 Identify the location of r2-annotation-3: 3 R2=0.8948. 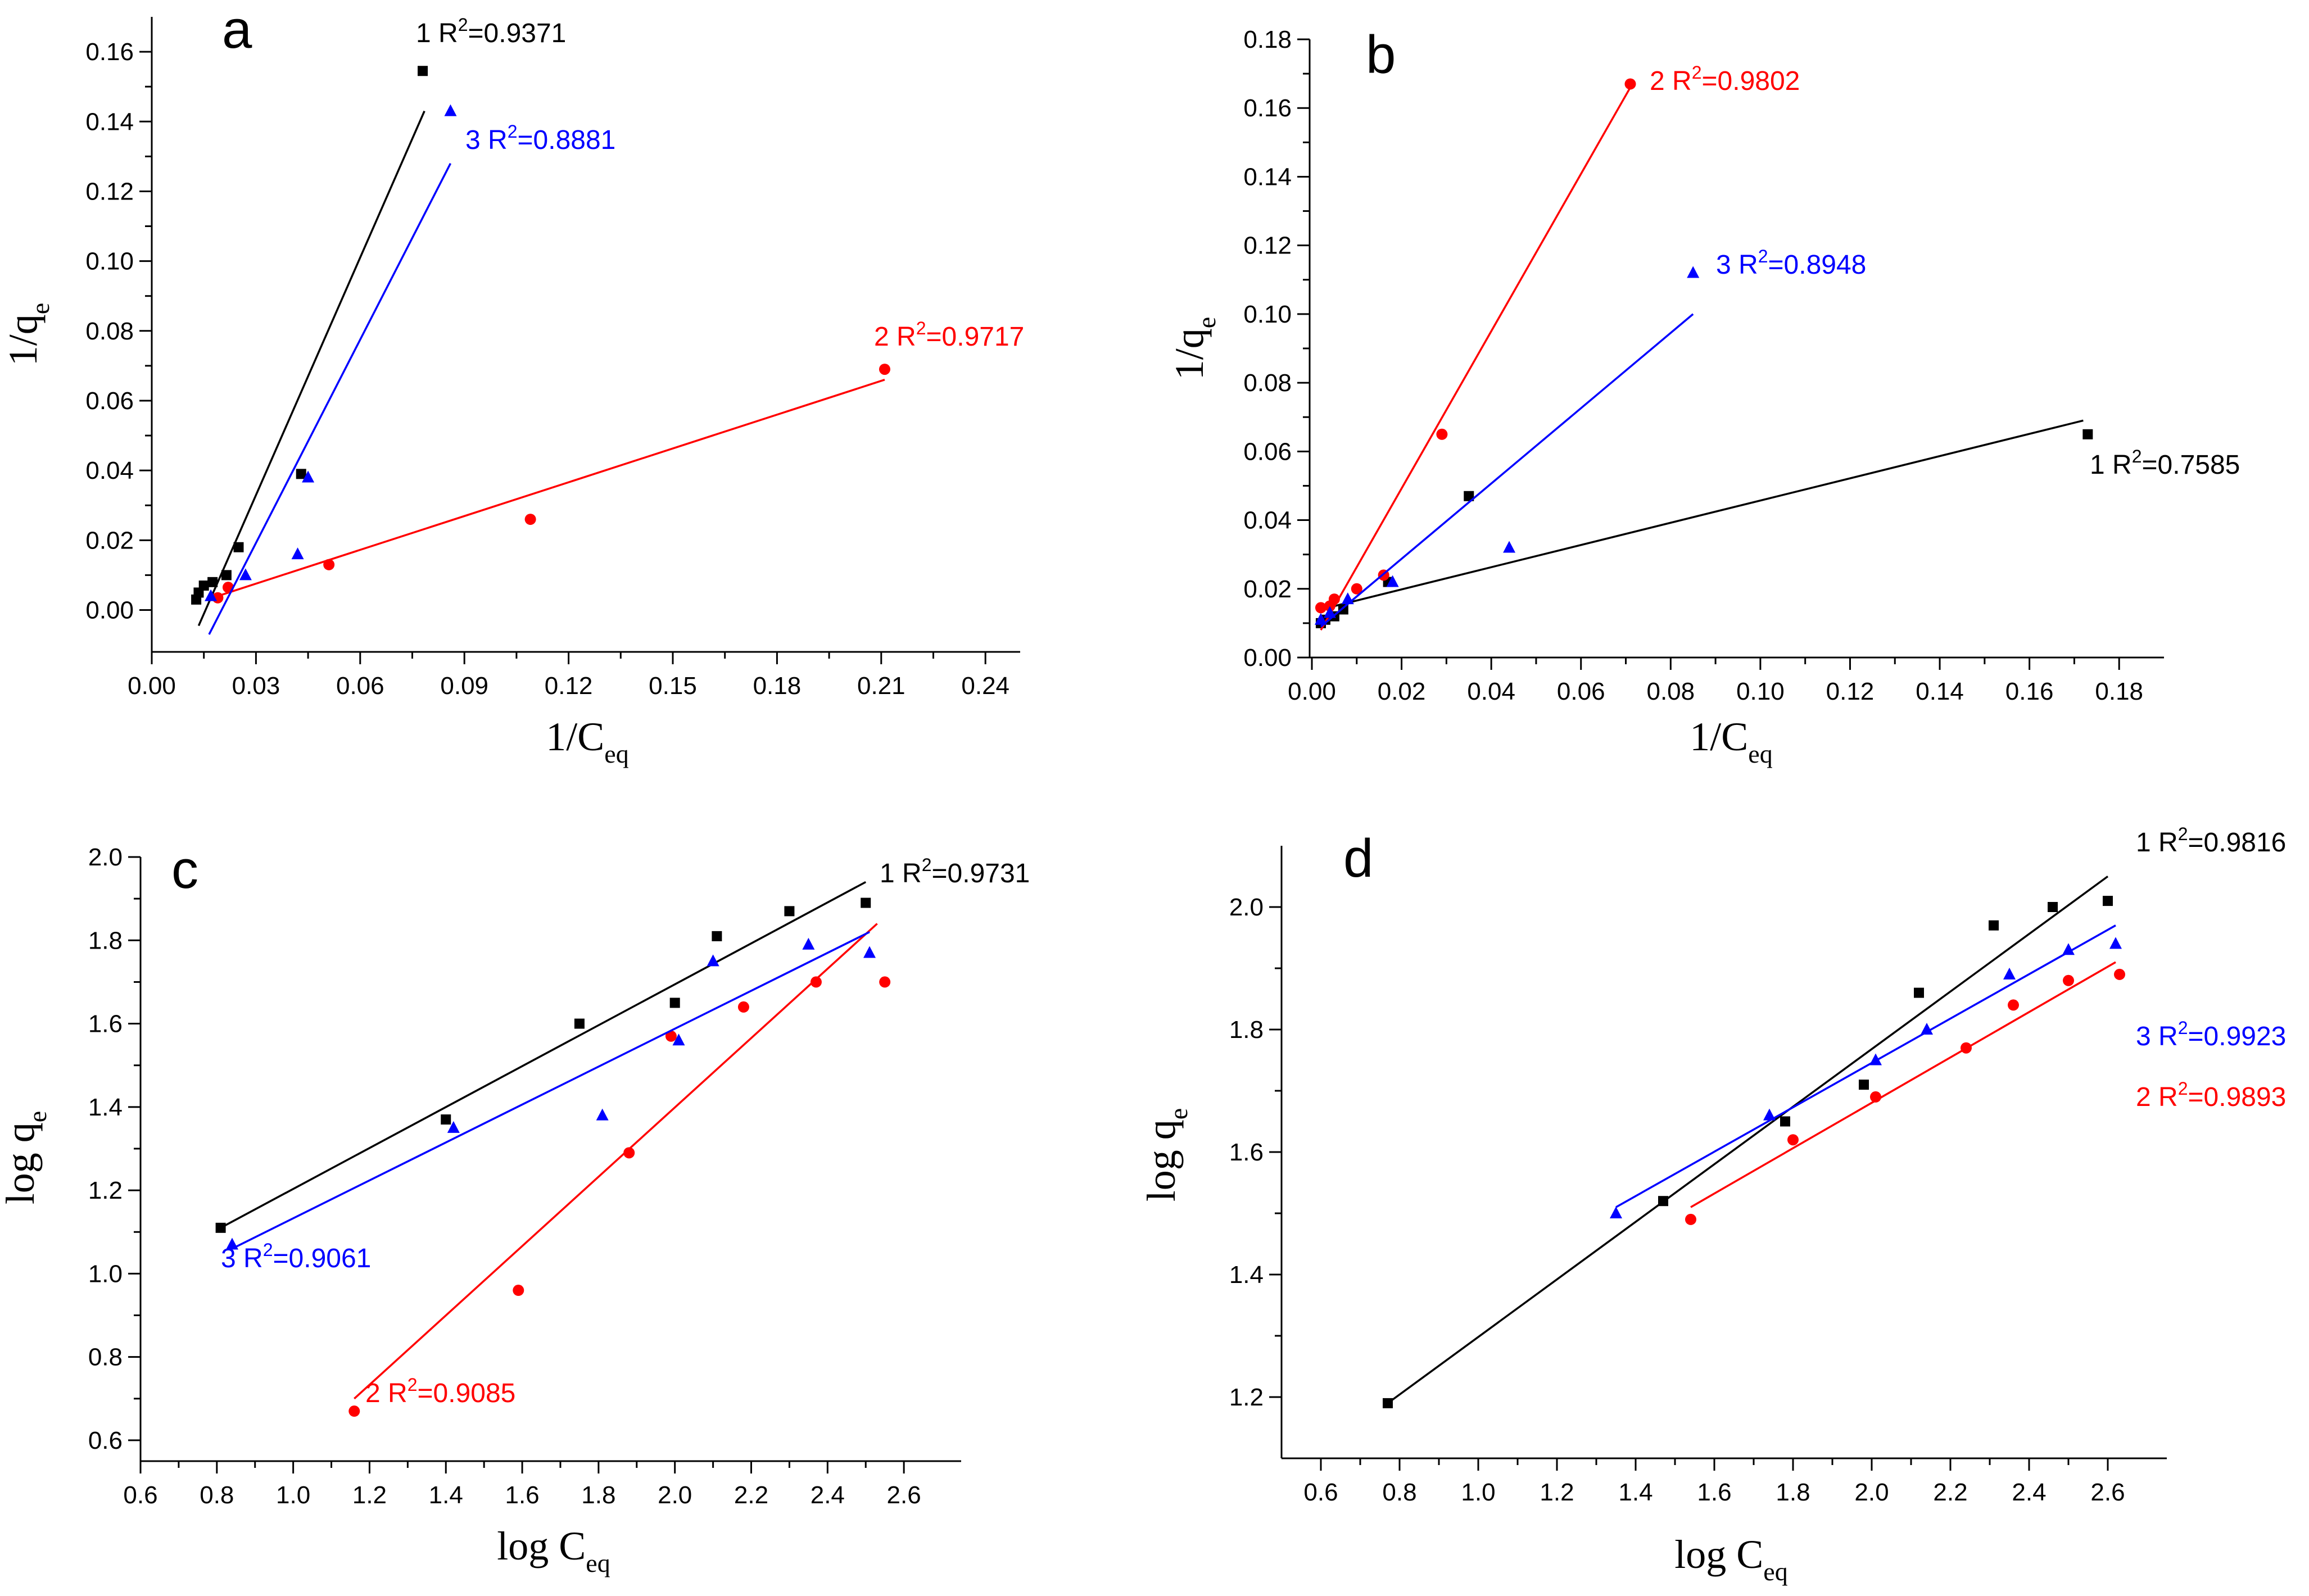
(1791, 263).